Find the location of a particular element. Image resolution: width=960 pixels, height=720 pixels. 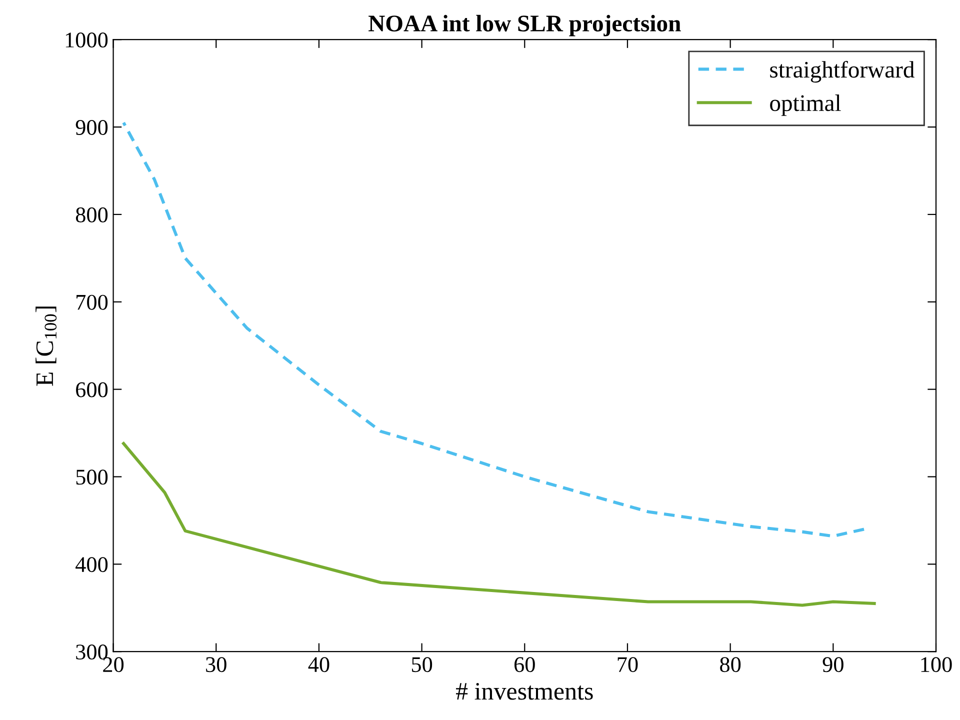

y-tick-label: 800 is located at coordinates (92, 214).